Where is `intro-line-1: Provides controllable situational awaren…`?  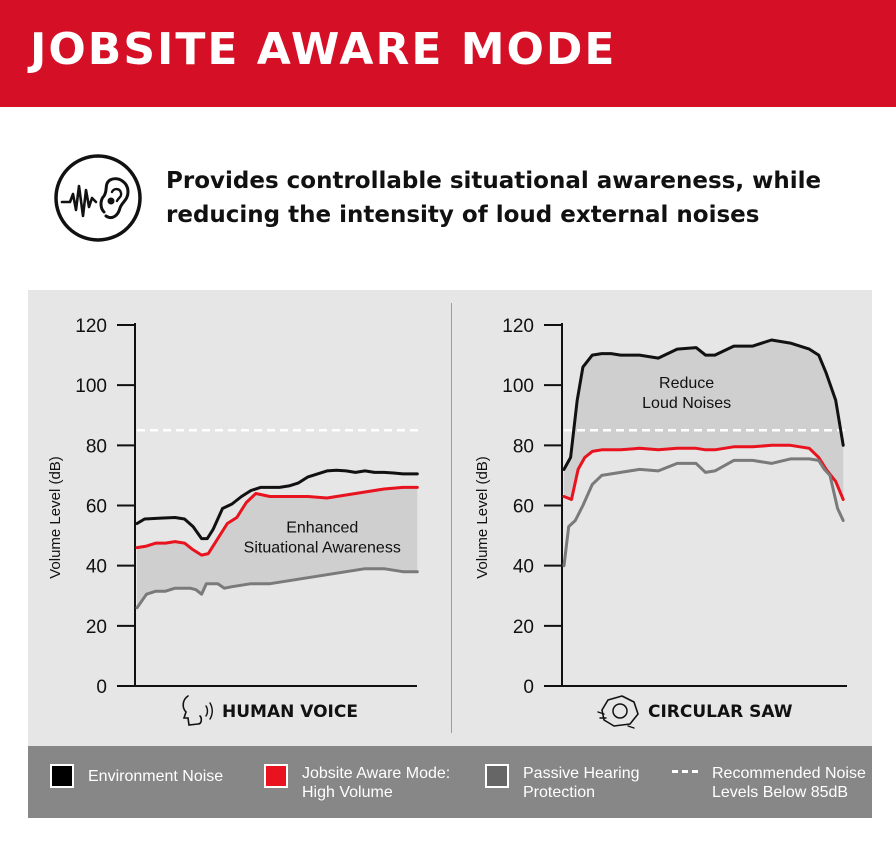
intro-line-1: Provides controllable situational awaren… is located at coordinates (494, 181).